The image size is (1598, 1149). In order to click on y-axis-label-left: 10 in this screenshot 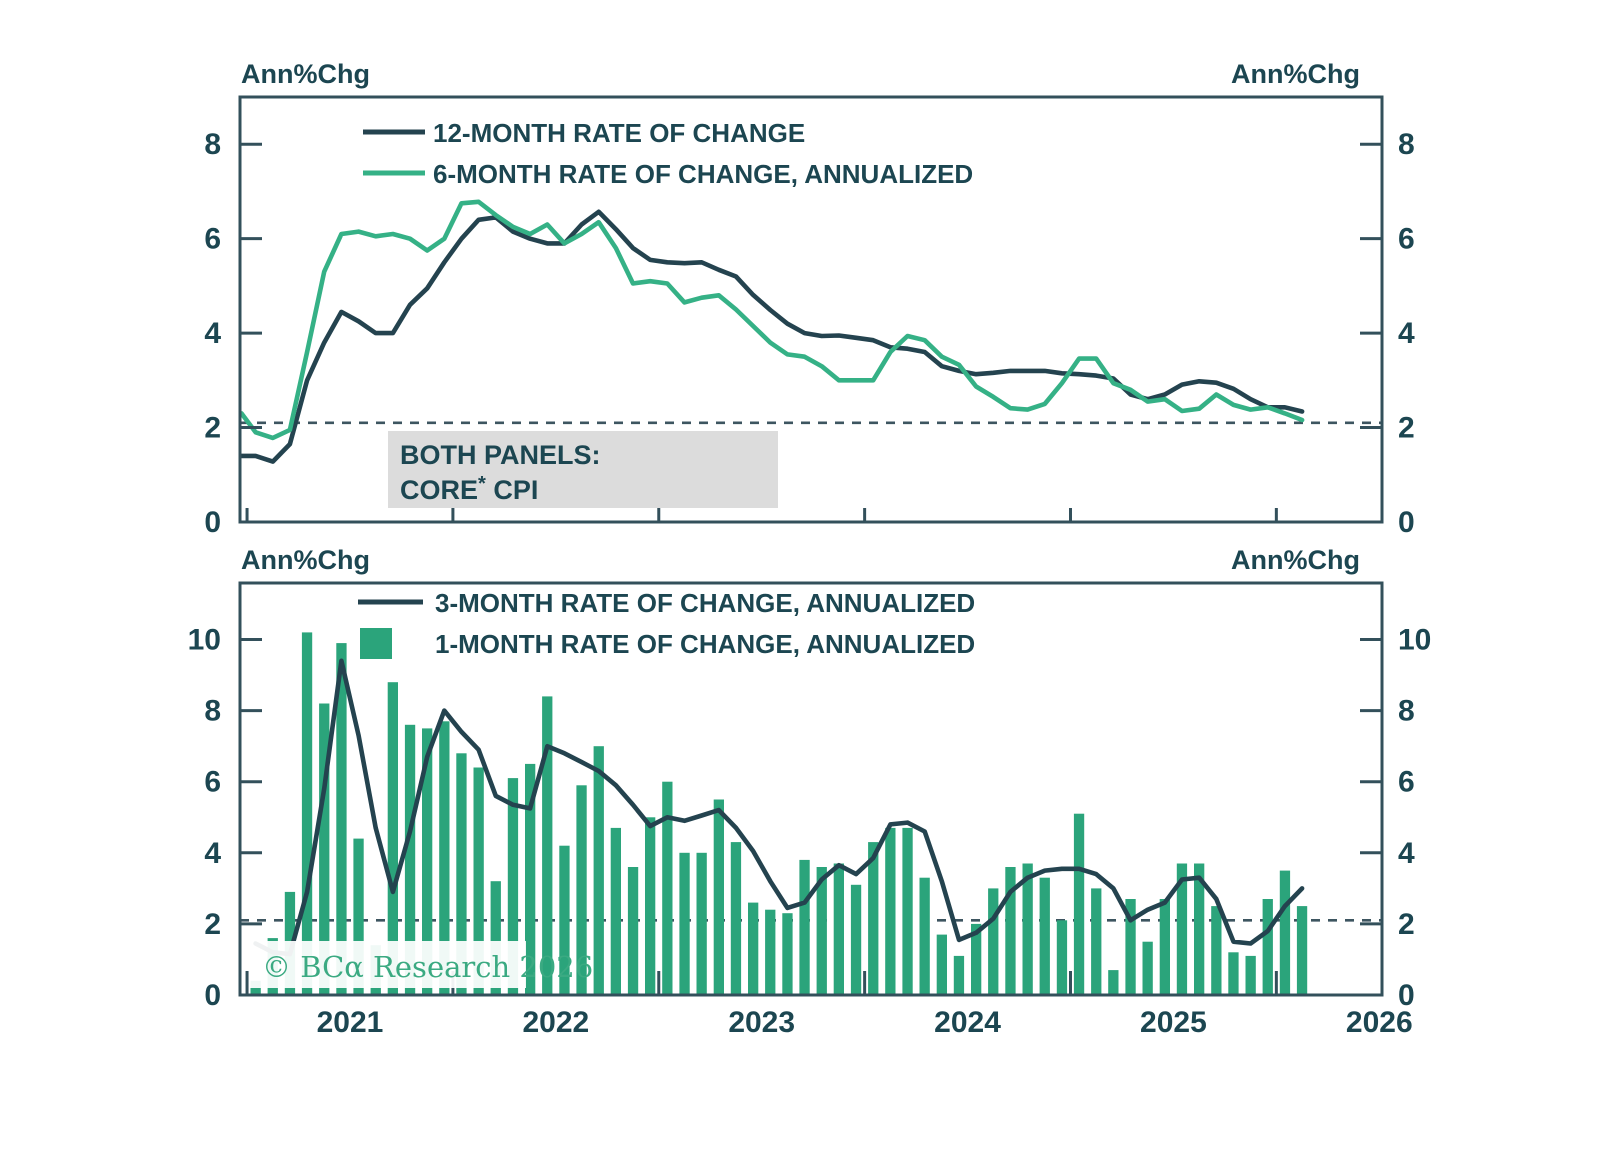, I will do `click(204, 640)`.